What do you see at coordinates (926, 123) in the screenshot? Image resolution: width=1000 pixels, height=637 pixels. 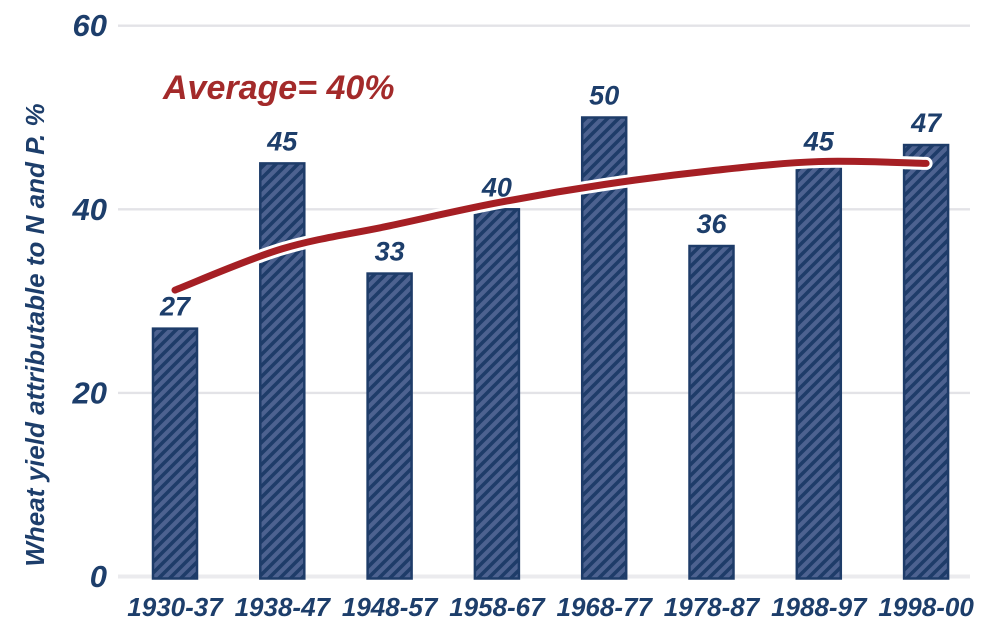 I see `bar-value-label: 47` at bounding box center [926, 123].